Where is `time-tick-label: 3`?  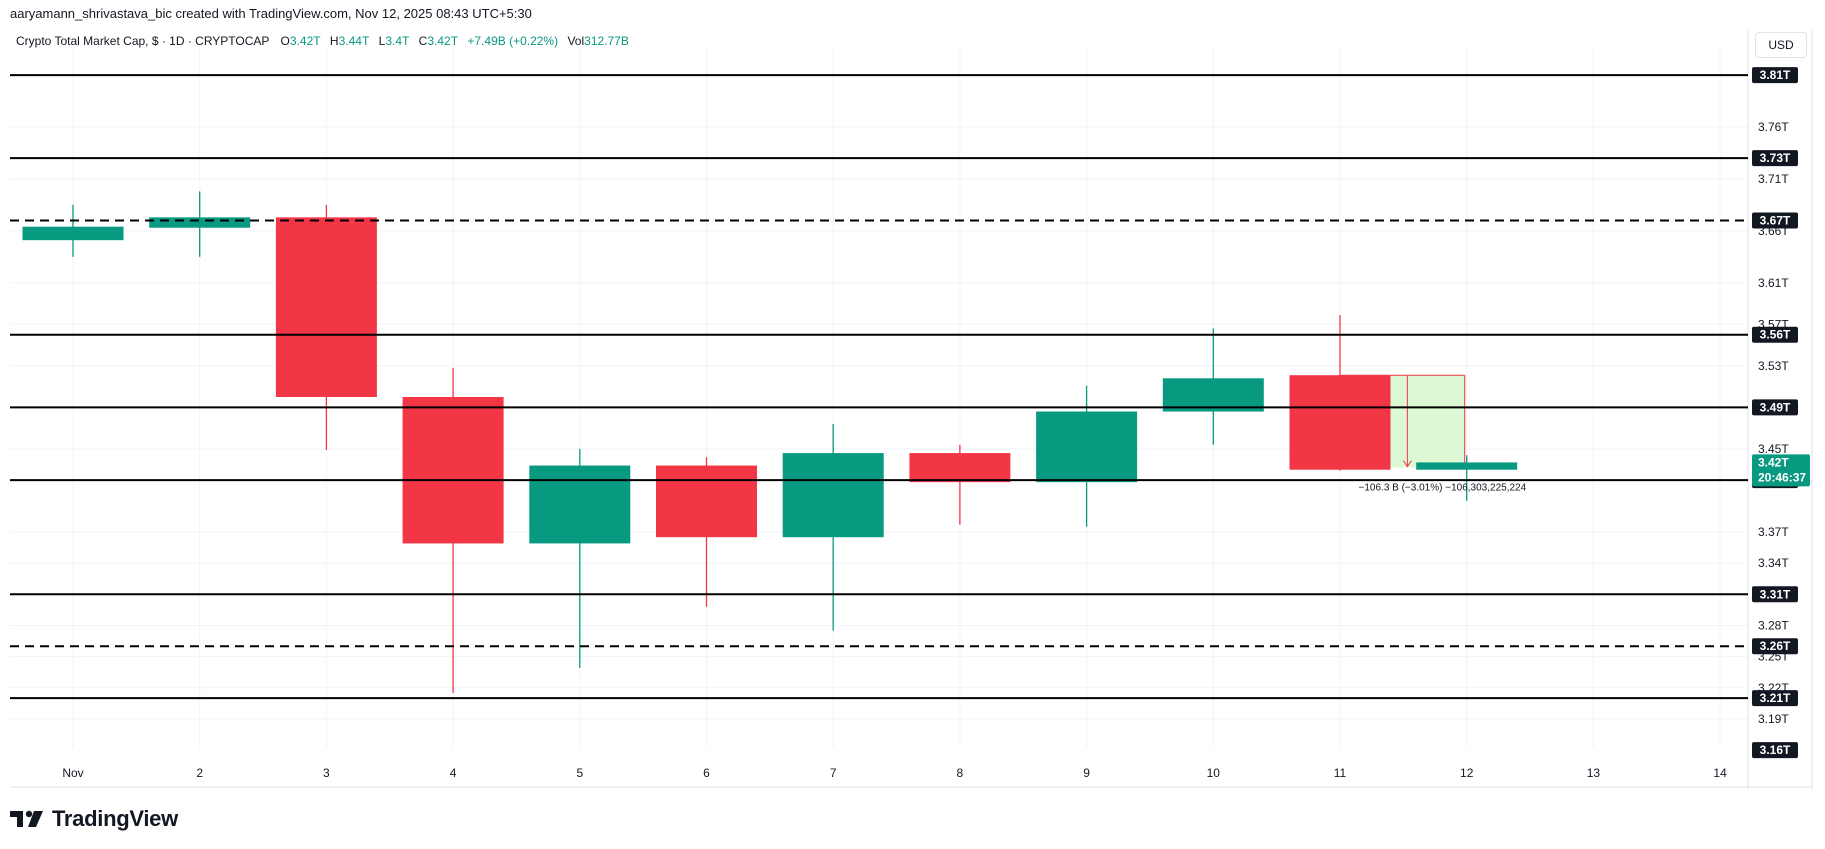
time-tick-label: 3 is located at coordinates (326, 773).